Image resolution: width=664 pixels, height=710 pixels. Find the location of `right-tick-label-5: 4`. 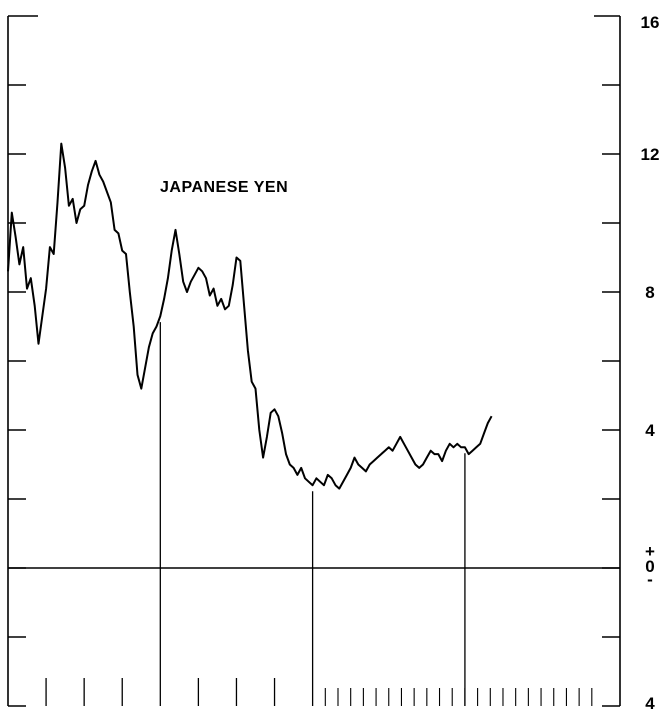

right-tick-label-5: 4 is located at coordinates (650, 702).